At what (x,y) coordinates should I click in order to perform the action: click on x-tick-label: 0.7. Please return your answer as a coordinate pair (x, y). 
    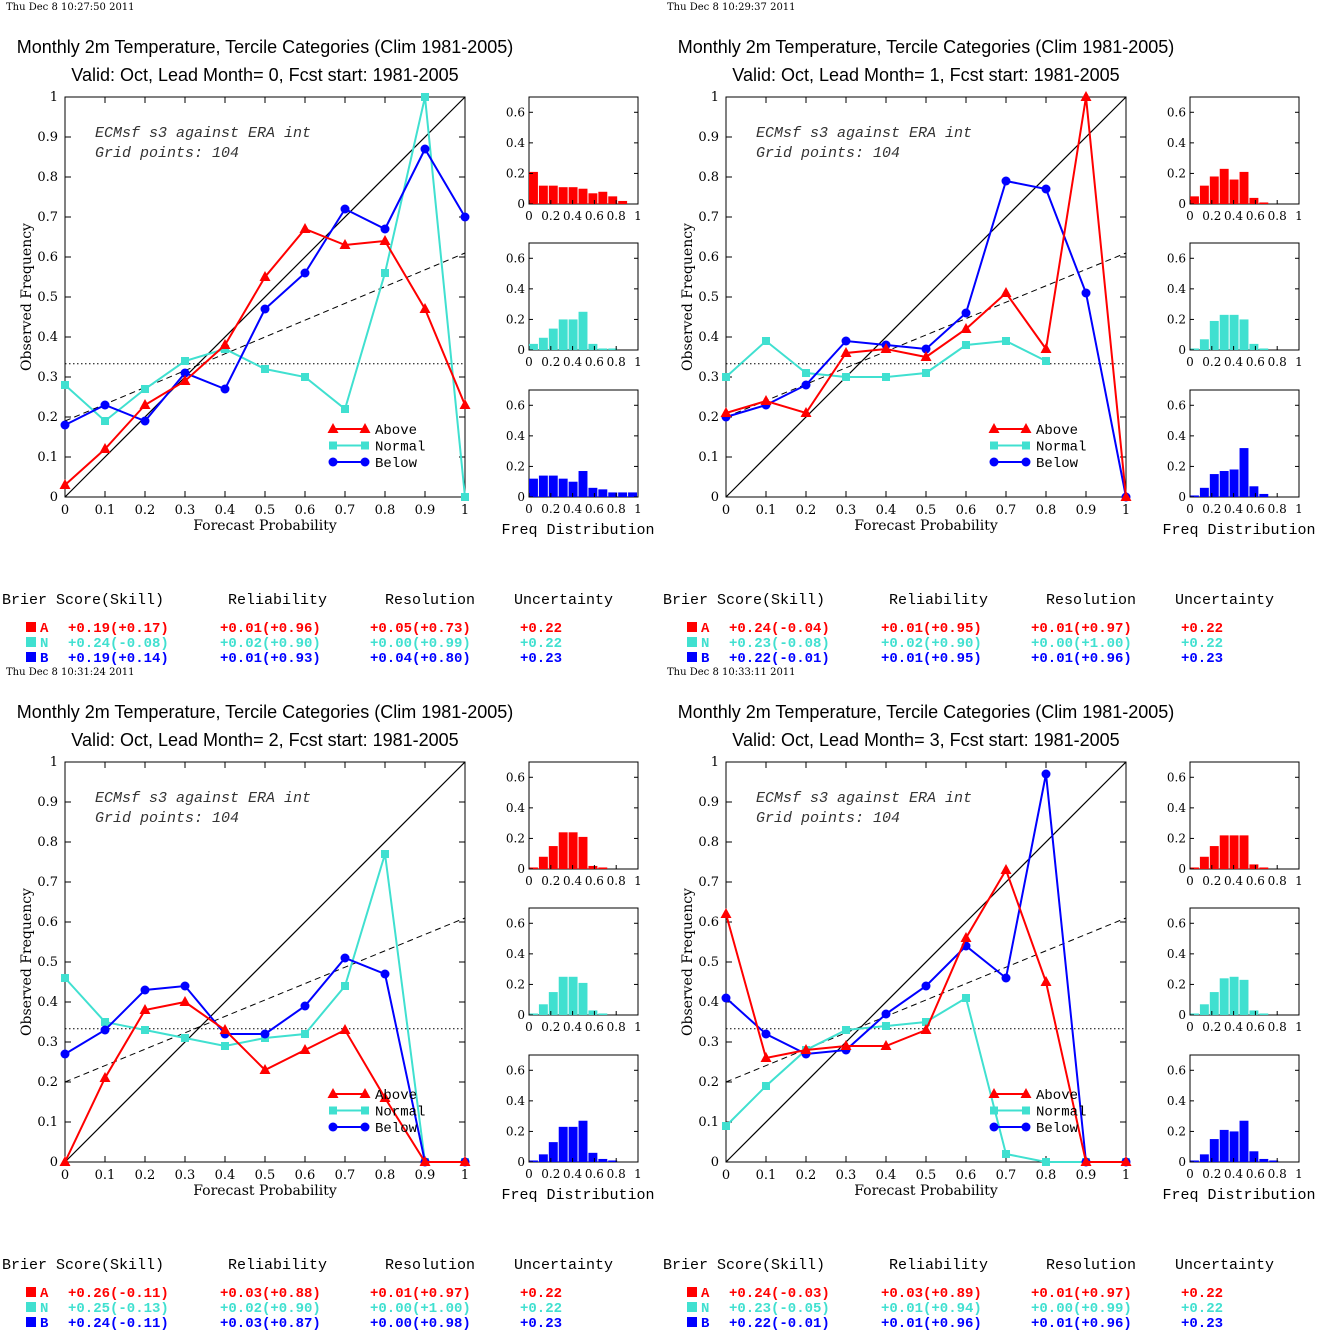
    Looking at the image, I should click on (345, 510).